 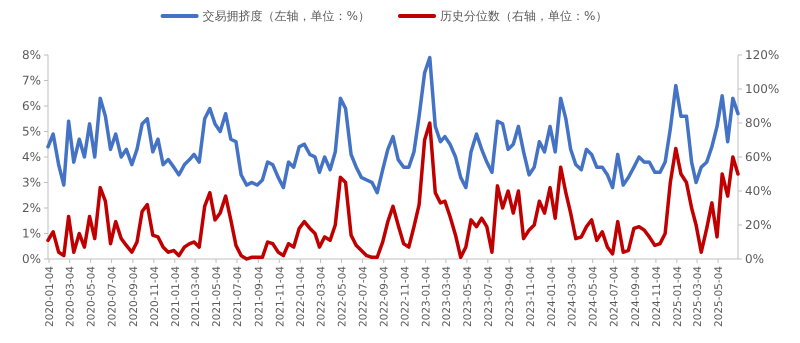 What do you see at coordinates (31, 55) in the screenshot?
I see `y-tick-label: 8%` at bounding box center [31, 55].